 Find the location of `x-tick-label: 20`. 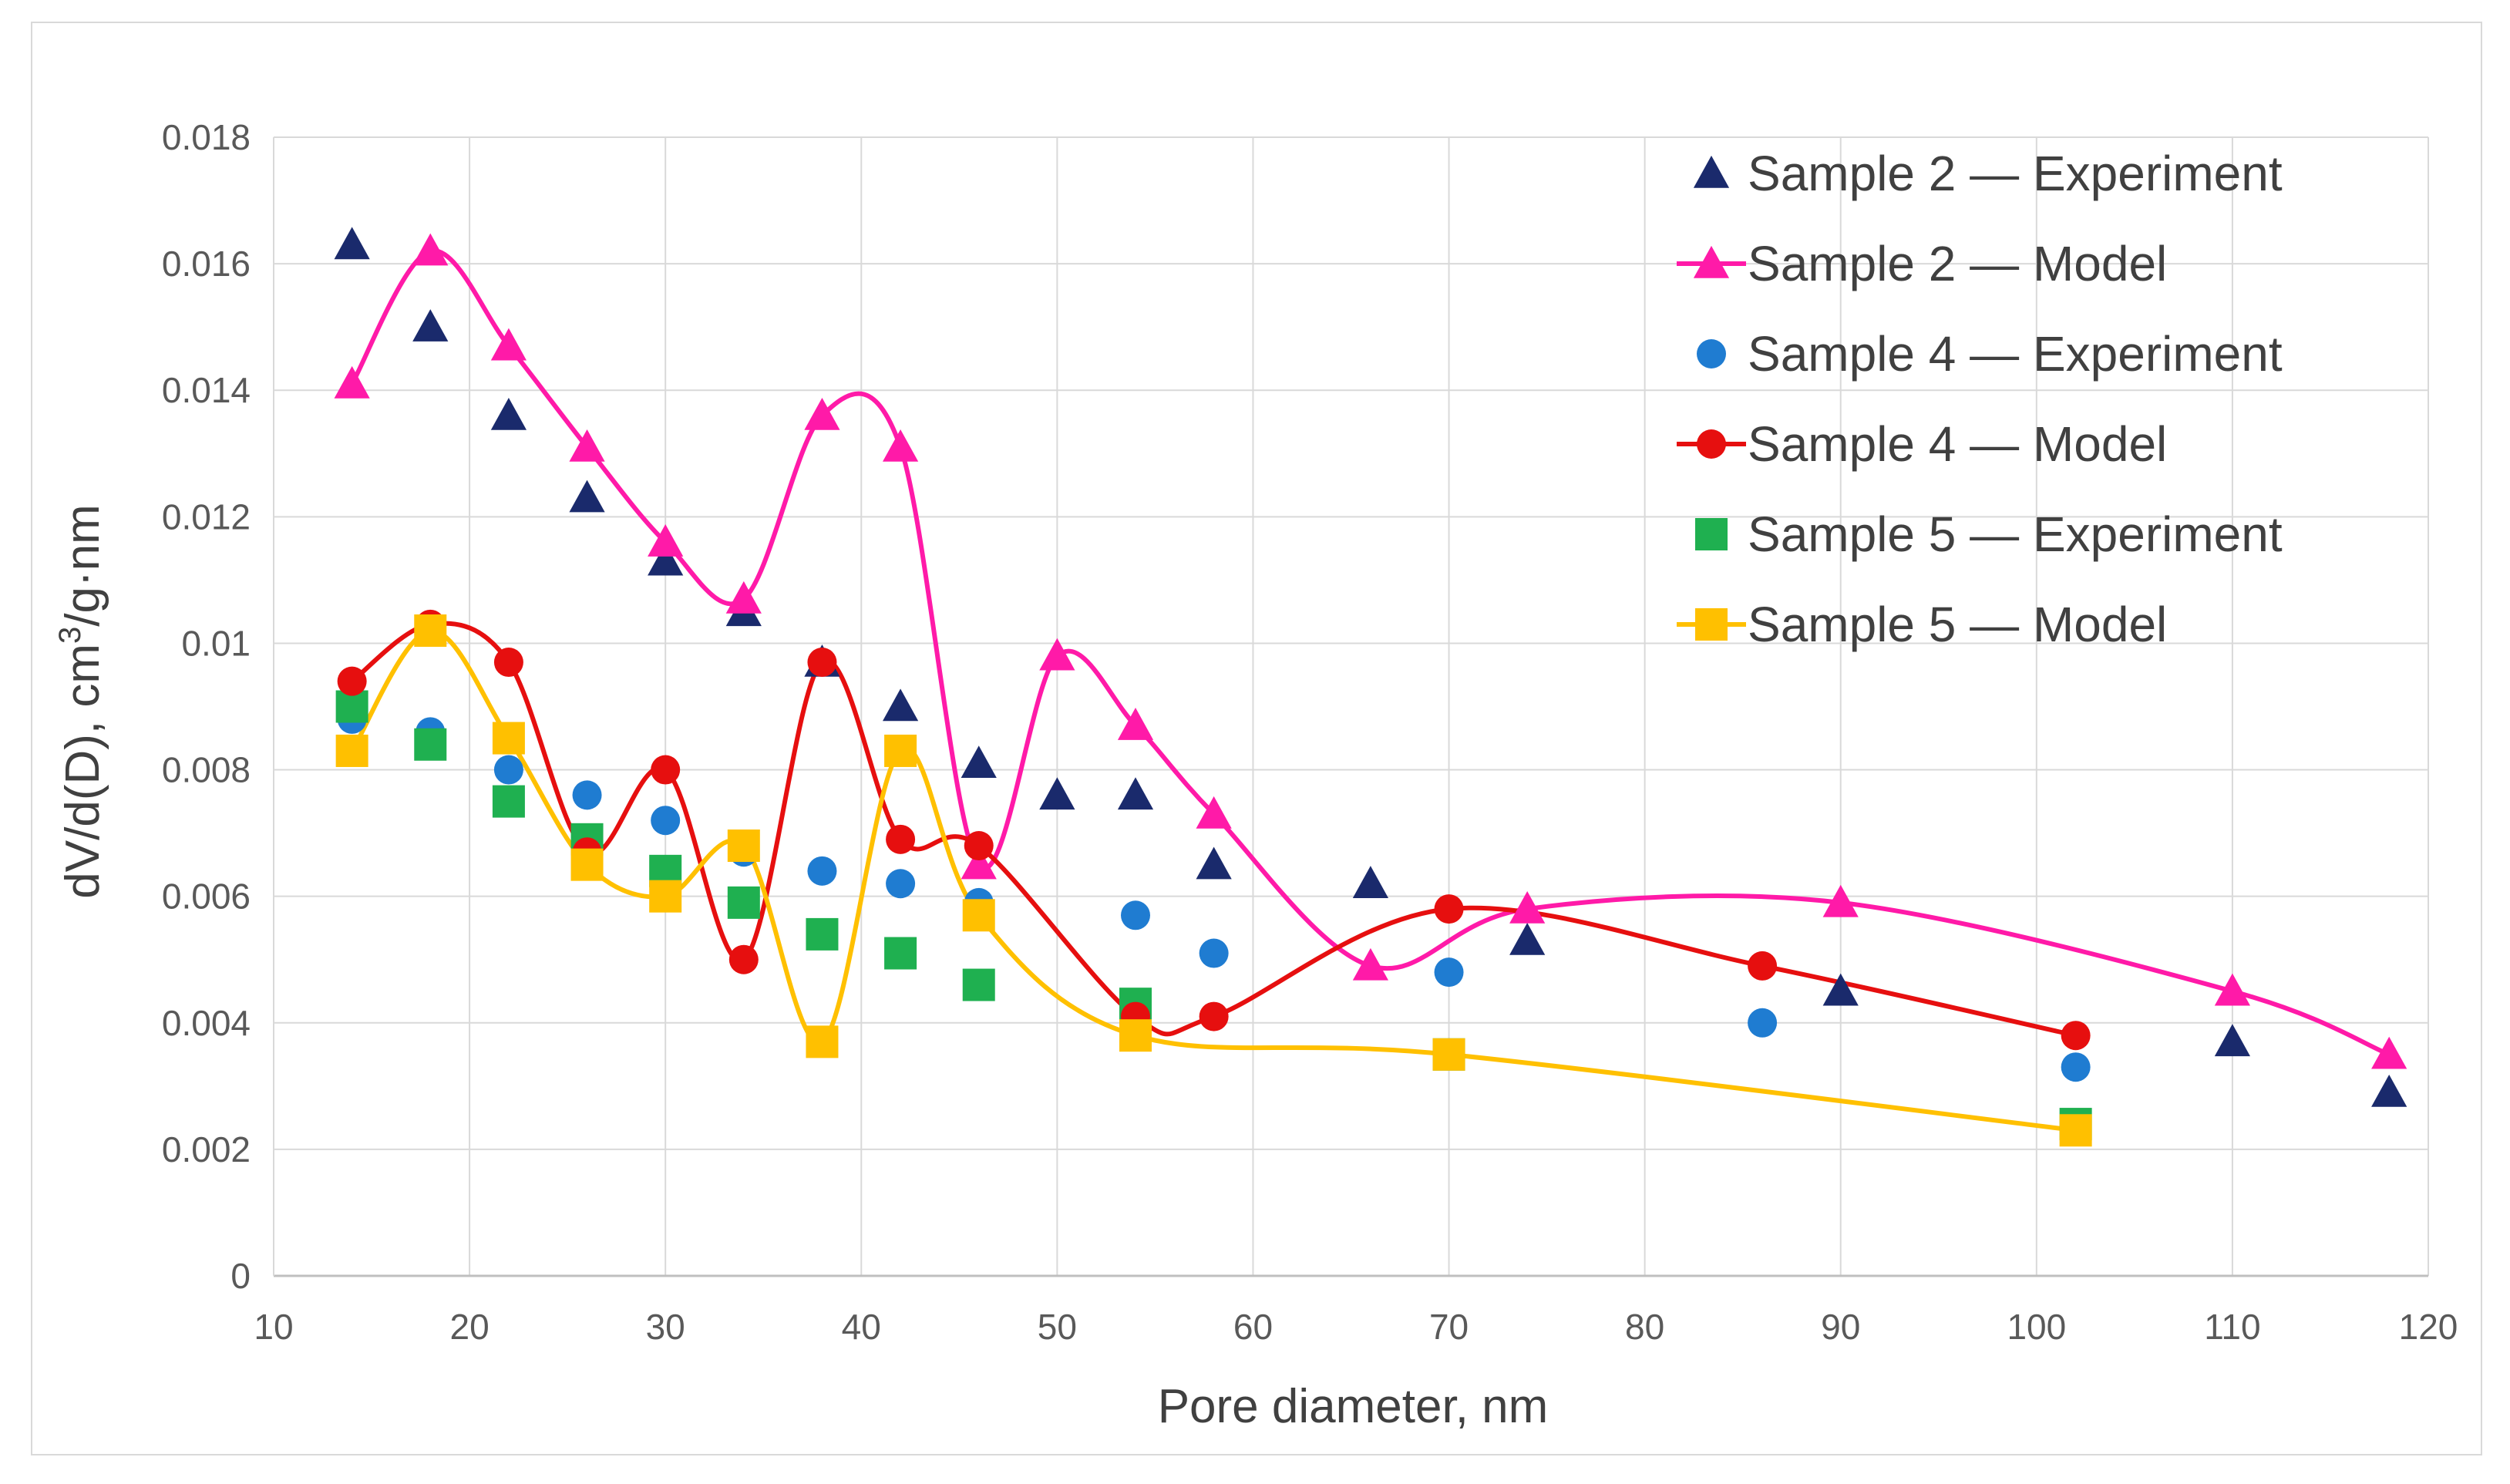

x-tick-label: 20 is located at coordinates (470, 1327).